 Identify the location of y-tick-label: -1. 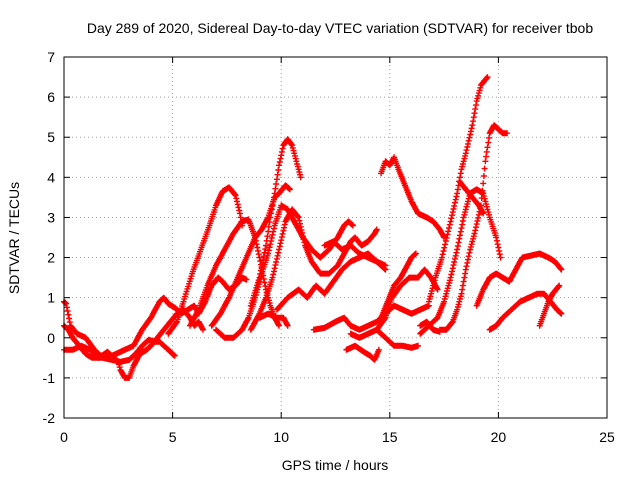
(49, 378).